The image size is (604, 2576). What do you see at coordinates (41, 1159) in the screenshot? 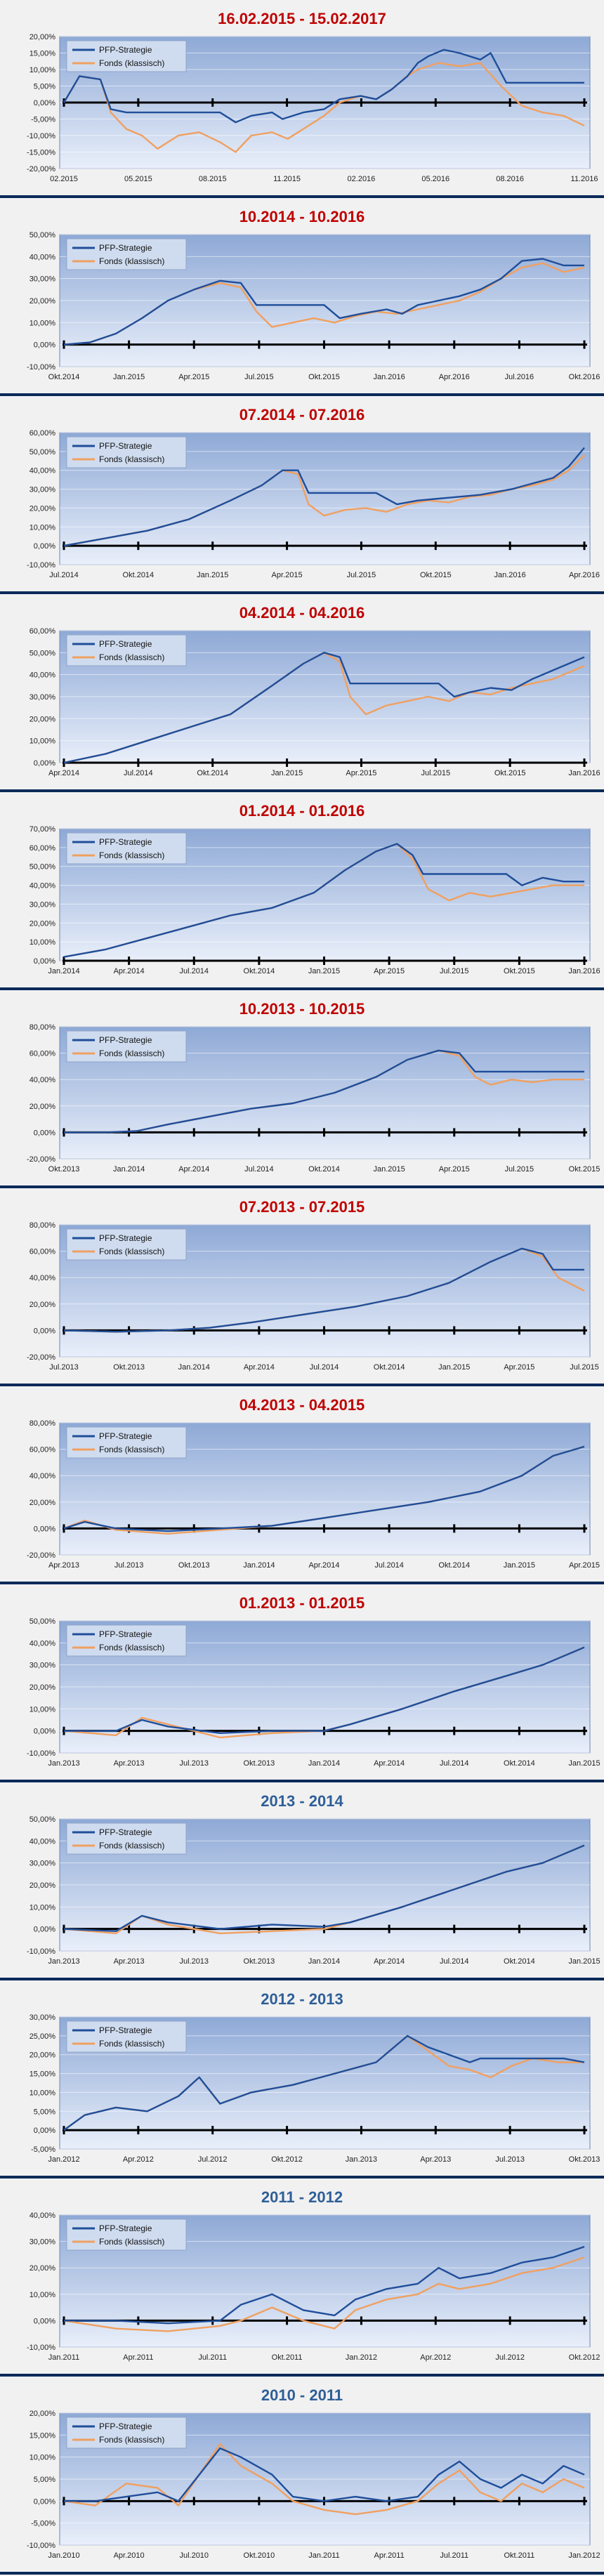
I see `y-tick-label: -20,00%` at bounding box center [41, 1159].